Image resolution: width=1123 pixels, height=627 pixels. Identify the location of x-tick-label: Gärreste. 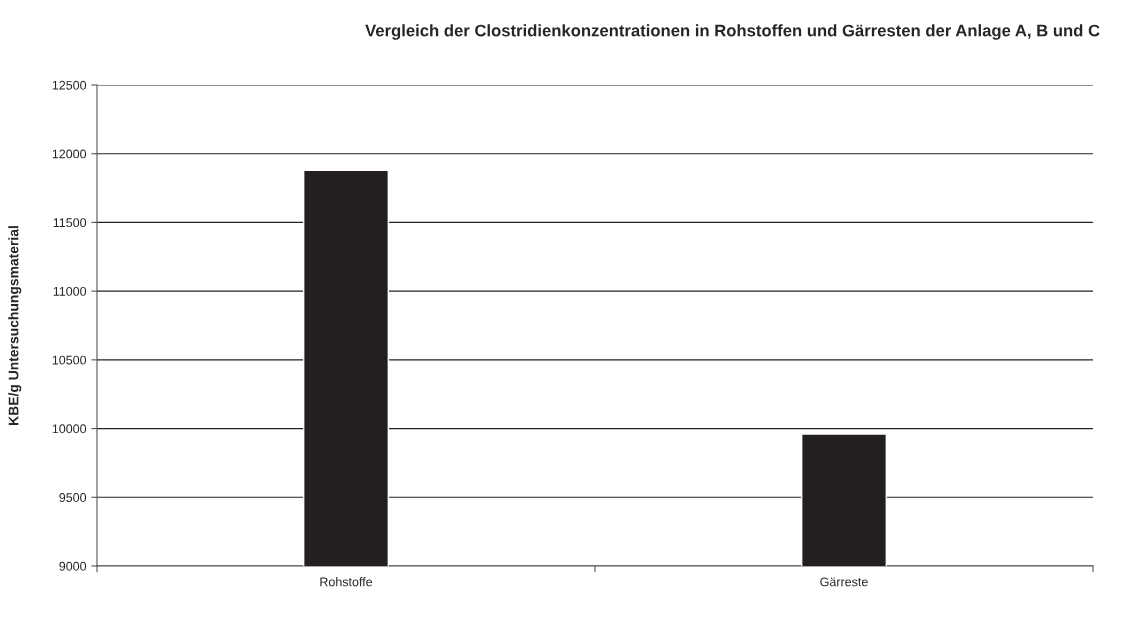
(844, 582).